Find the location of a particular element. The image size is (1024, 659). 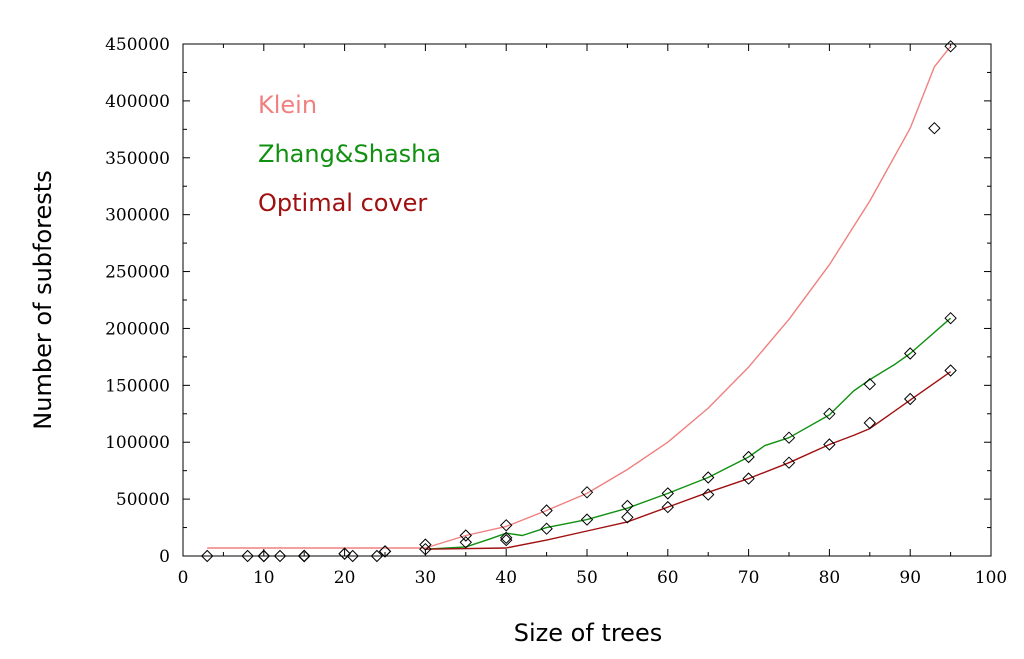

legend: Klein Zhang&Shasha Optimal cover is located at coordinates (349, 154).